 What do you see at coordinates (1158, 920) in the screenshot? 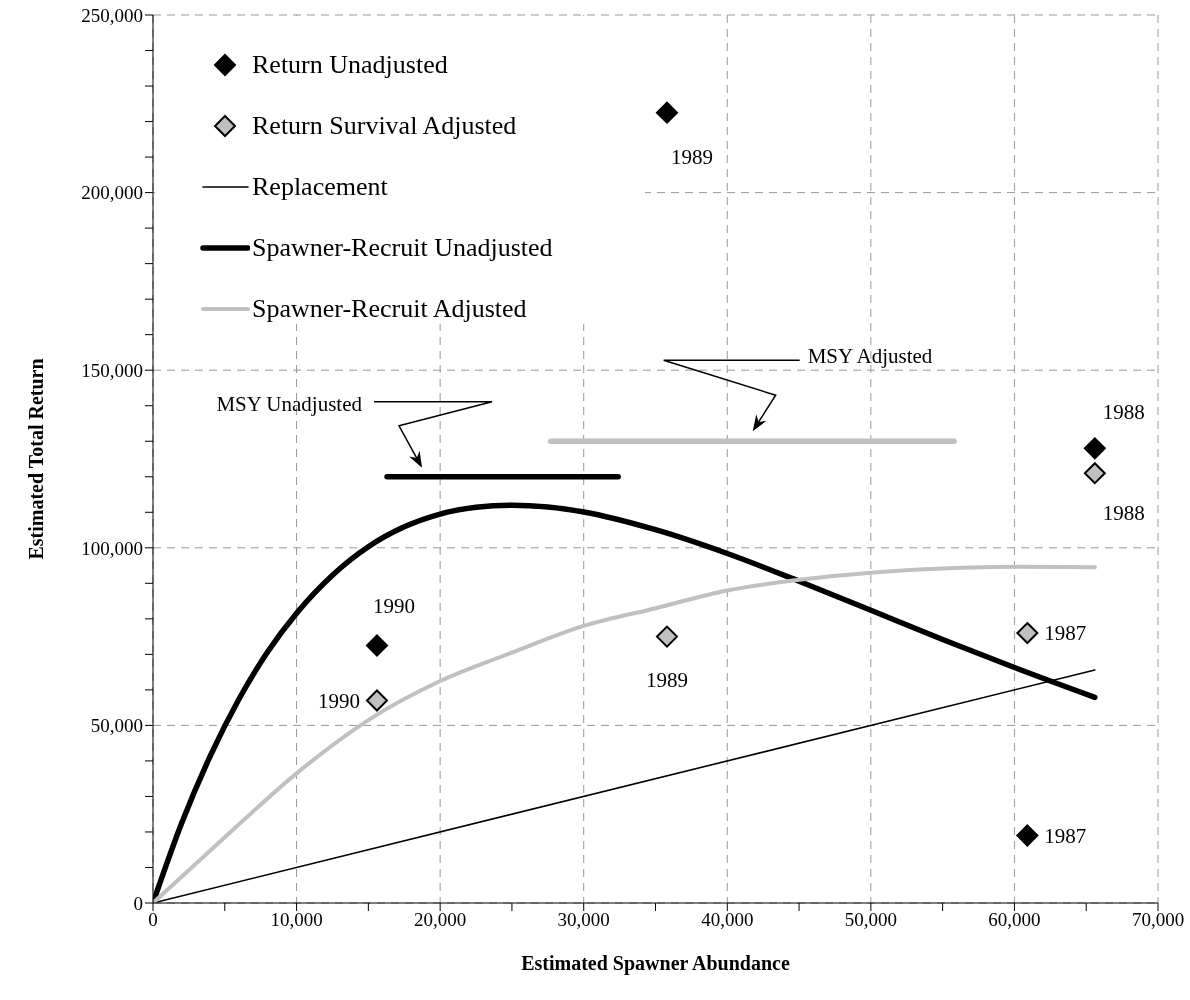
I see `x-tick-label: 70,000` at bounding box center [1158, 920].